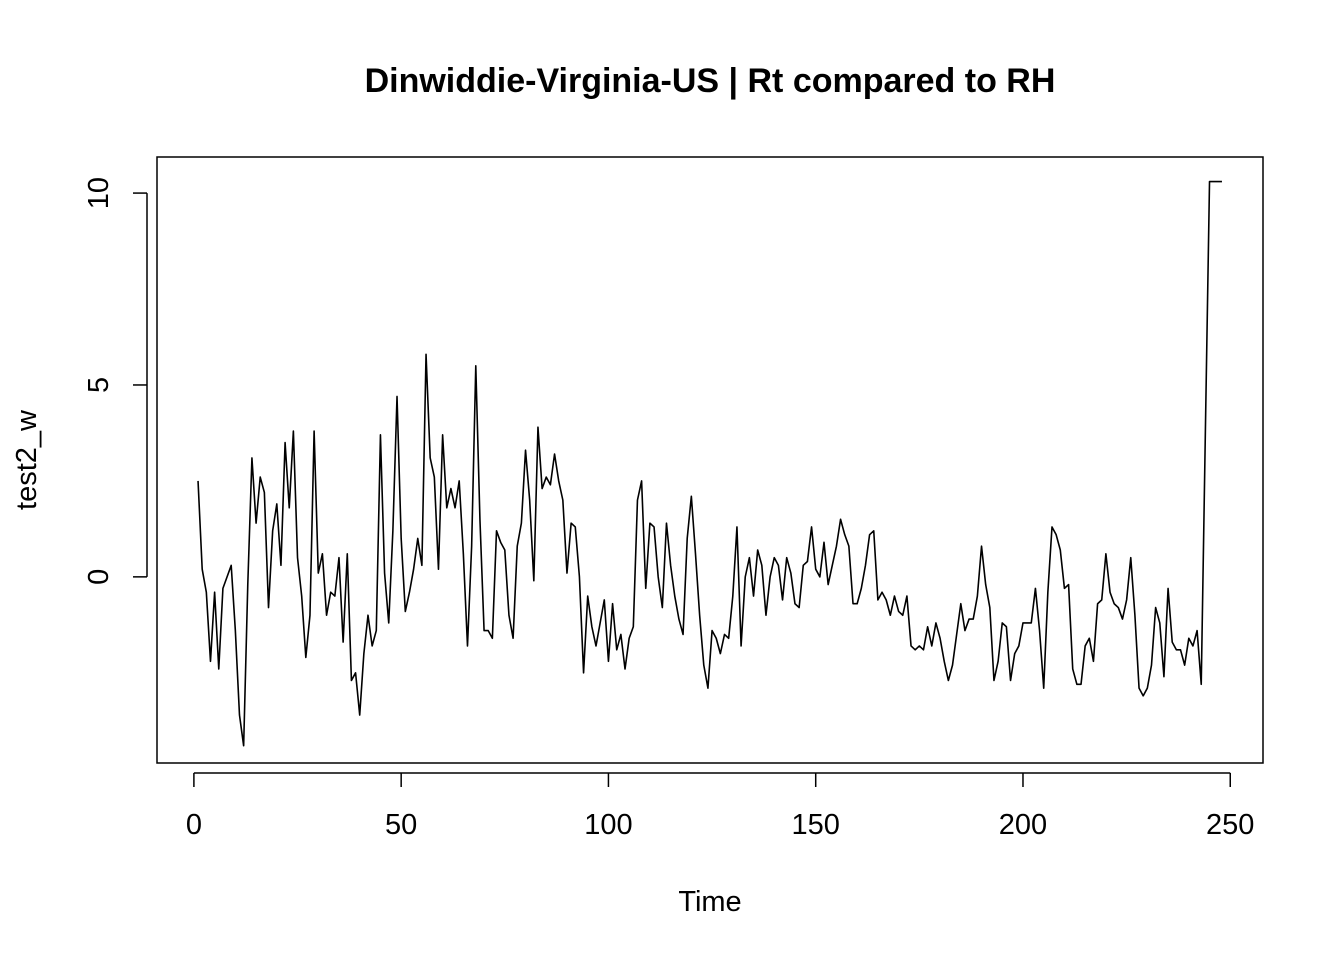 This screenshot has width=1344, height=960. I want to click on x-tick-label: 0, so click(194, 825).